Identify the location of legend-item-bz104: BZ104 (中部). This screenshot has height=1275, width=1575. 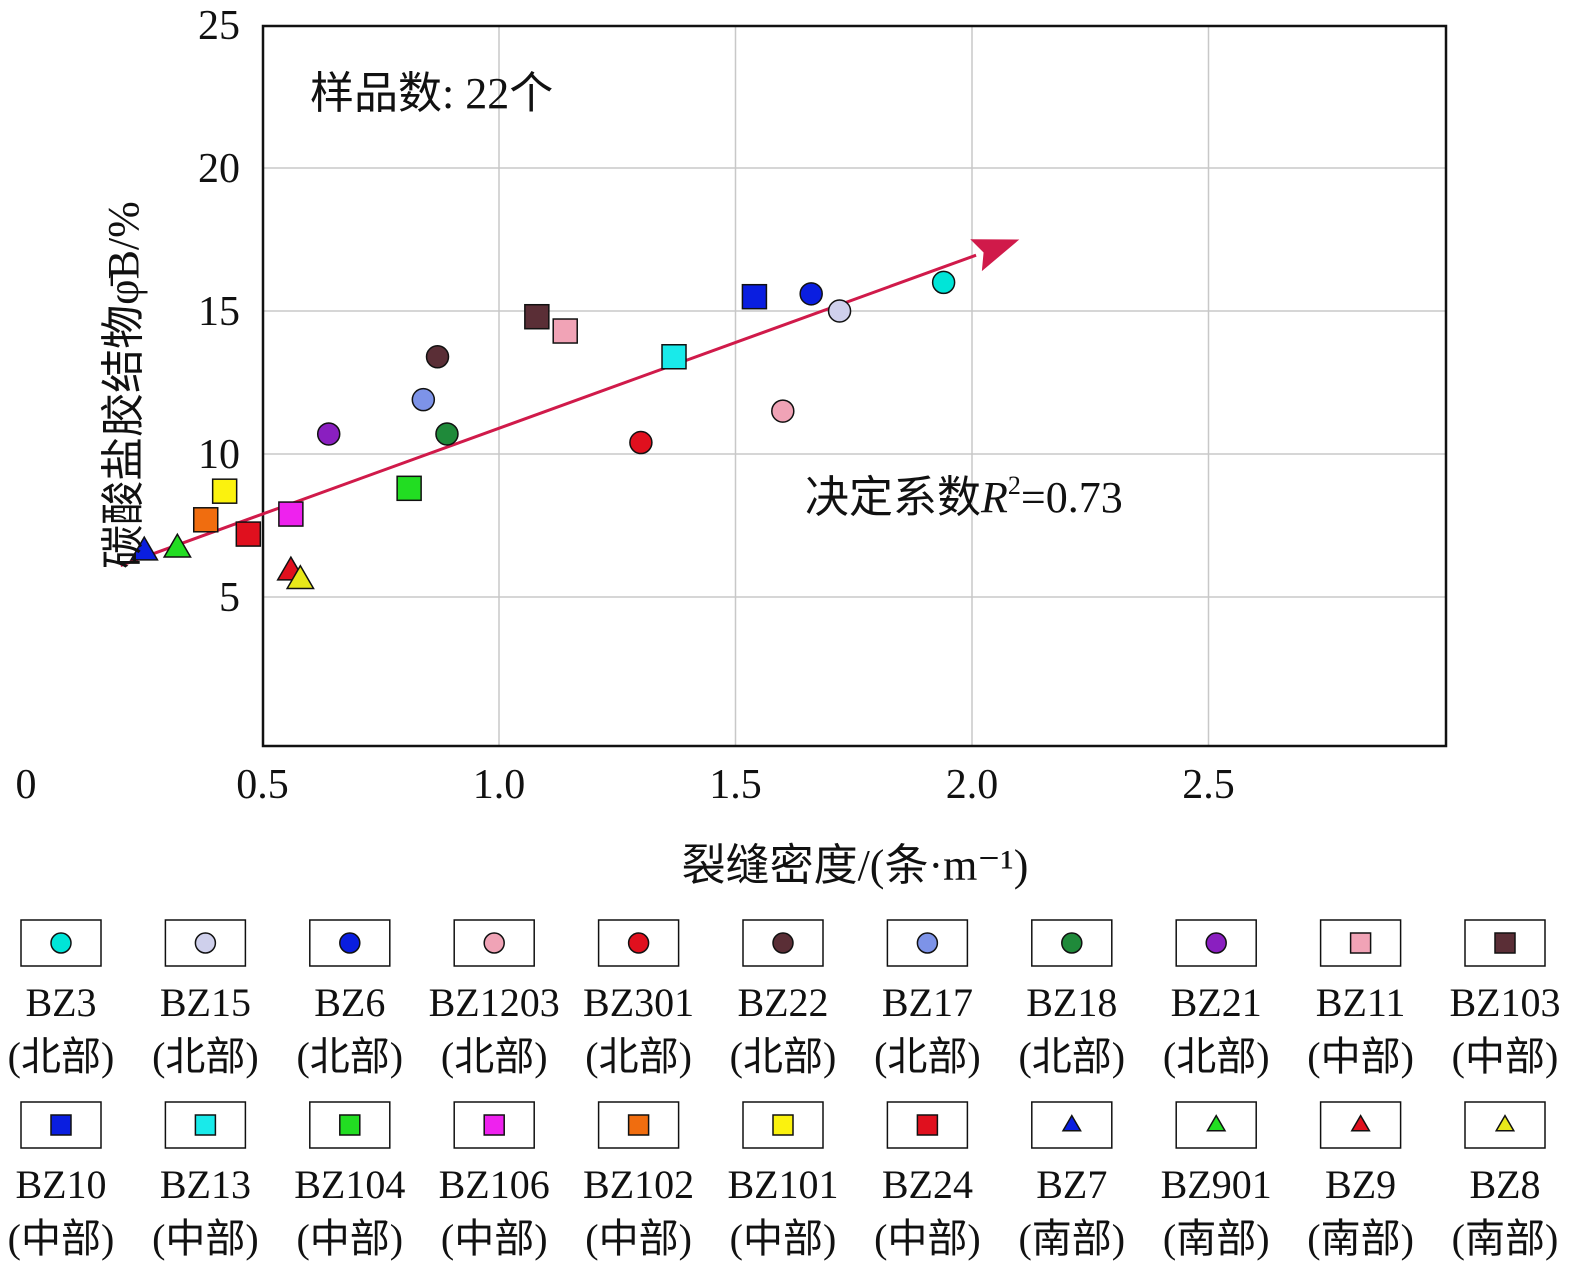
(349, 1181).